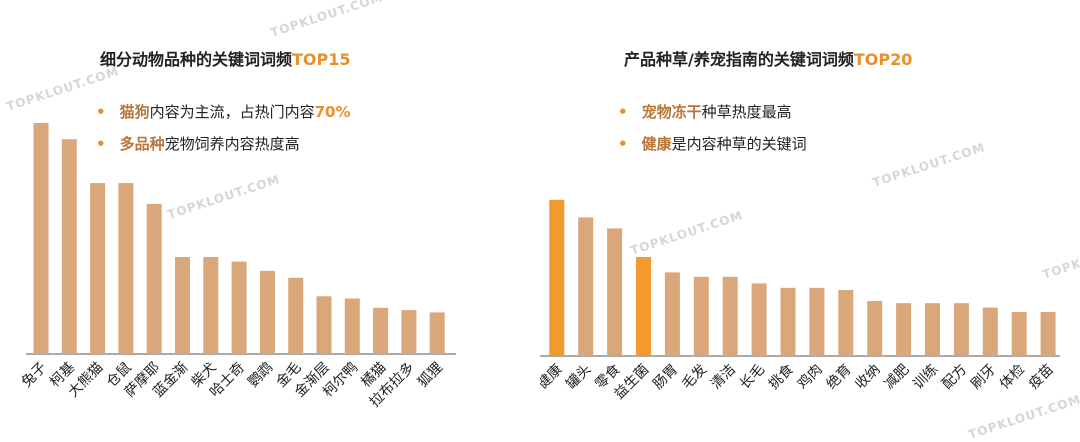  I want to click on bar-萨摩耶, so click(154, 278).